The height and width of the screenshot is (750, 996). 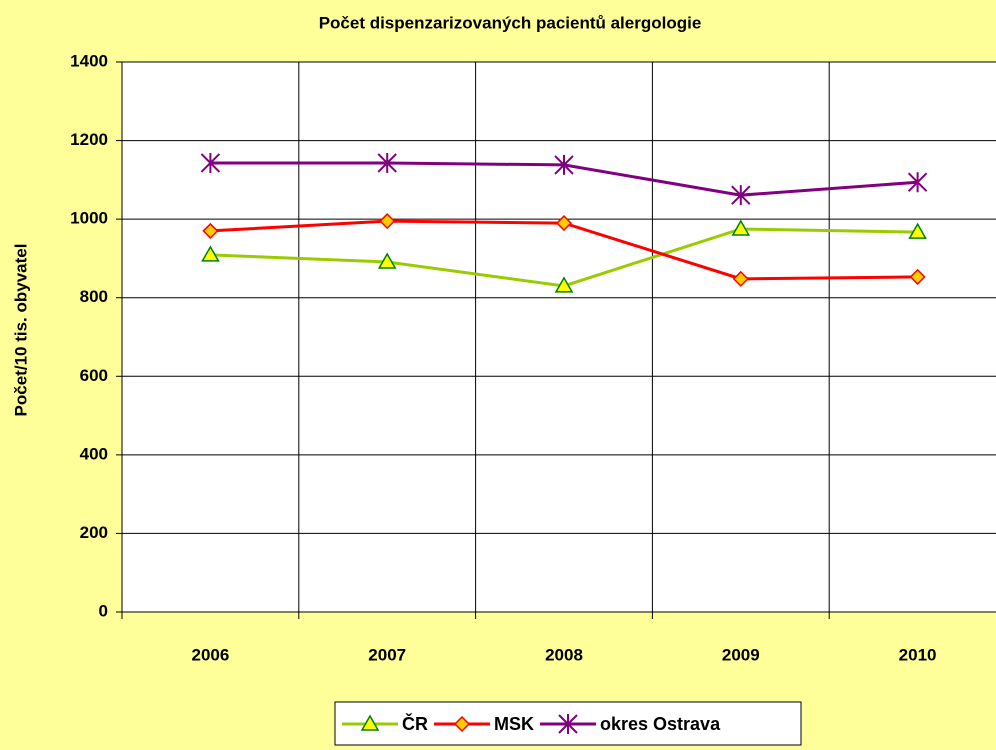 I want to click on y-tick-label: 200, so click(x=94, y=532).